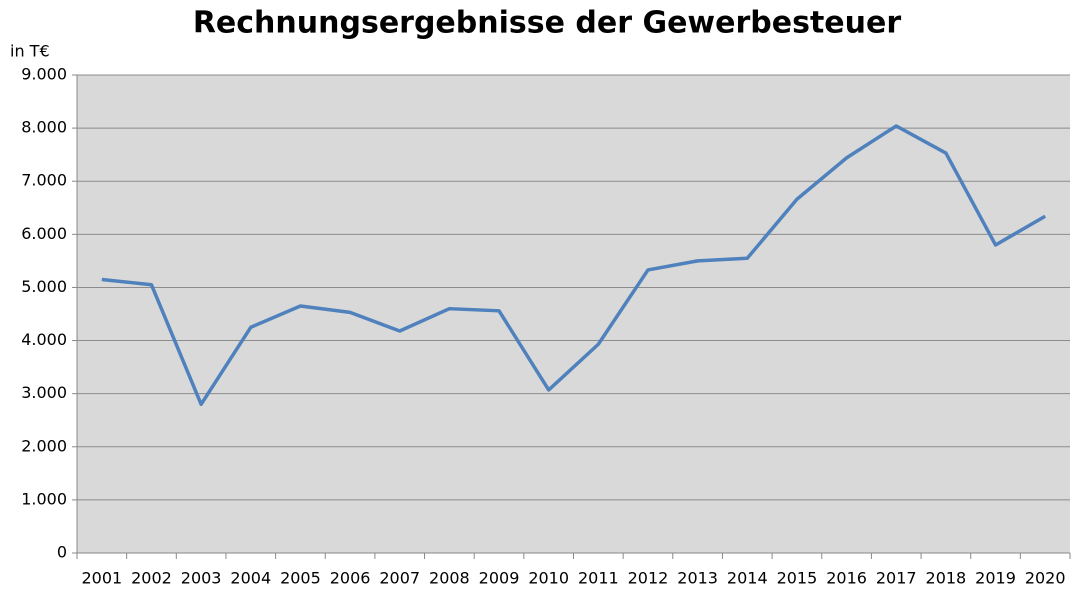  I want to click on x-tick-label: 2008, so click(449, 578).